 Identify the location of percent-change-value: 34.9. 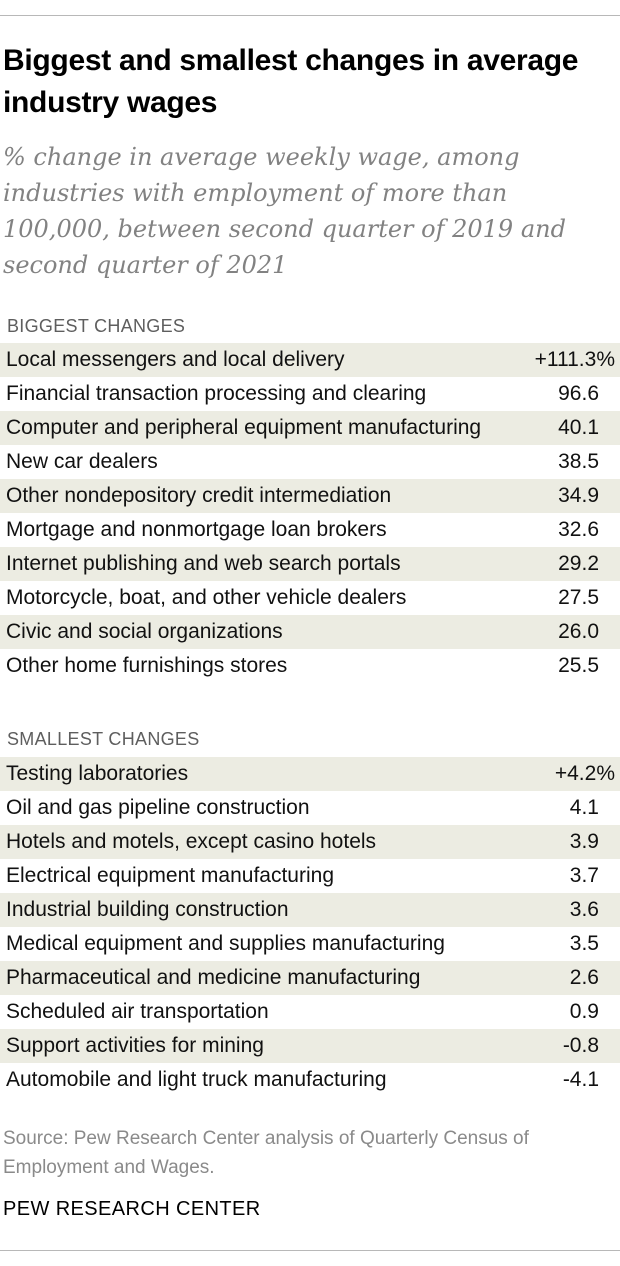
(578, 495).